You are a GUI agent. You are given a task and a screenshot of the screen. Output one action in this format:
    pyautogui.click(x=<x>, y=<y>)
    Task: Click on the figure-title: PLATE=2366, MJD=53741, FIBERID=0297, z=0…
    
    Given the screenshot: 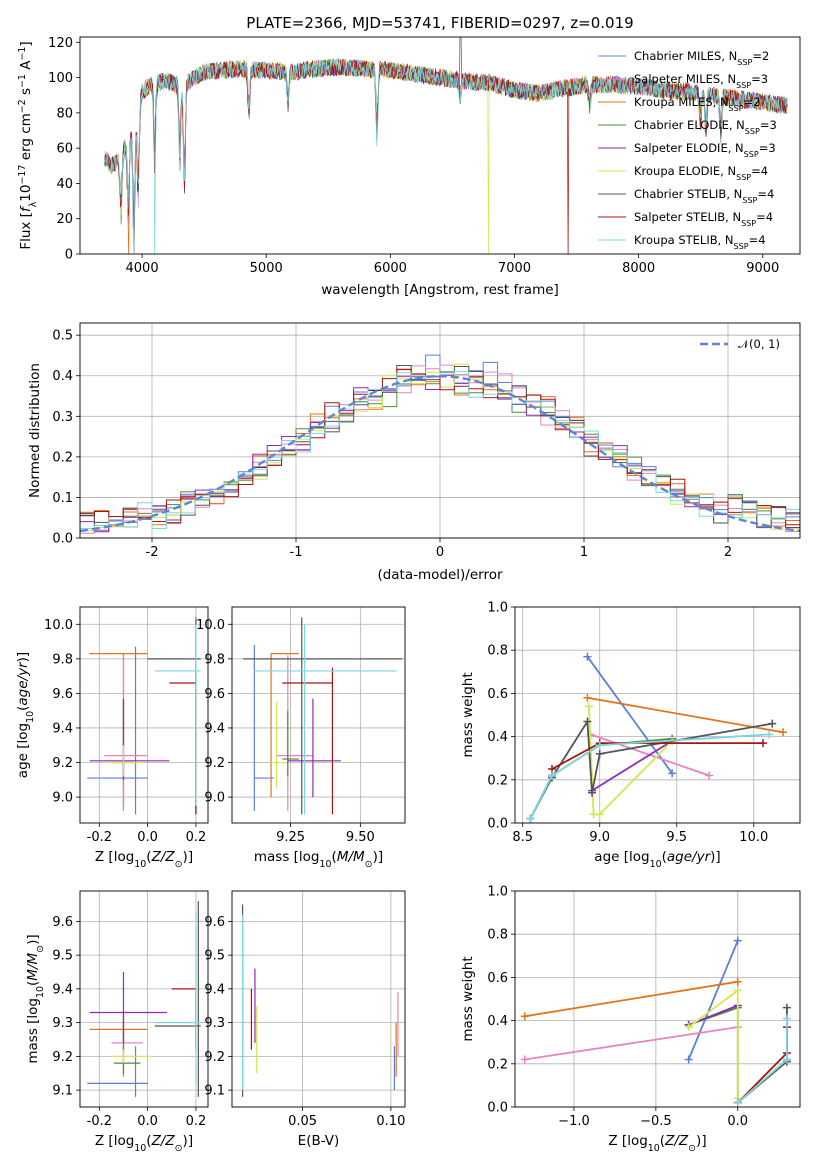 What is the action you would take?
    pyautogui.click(x=439, y=23)
    